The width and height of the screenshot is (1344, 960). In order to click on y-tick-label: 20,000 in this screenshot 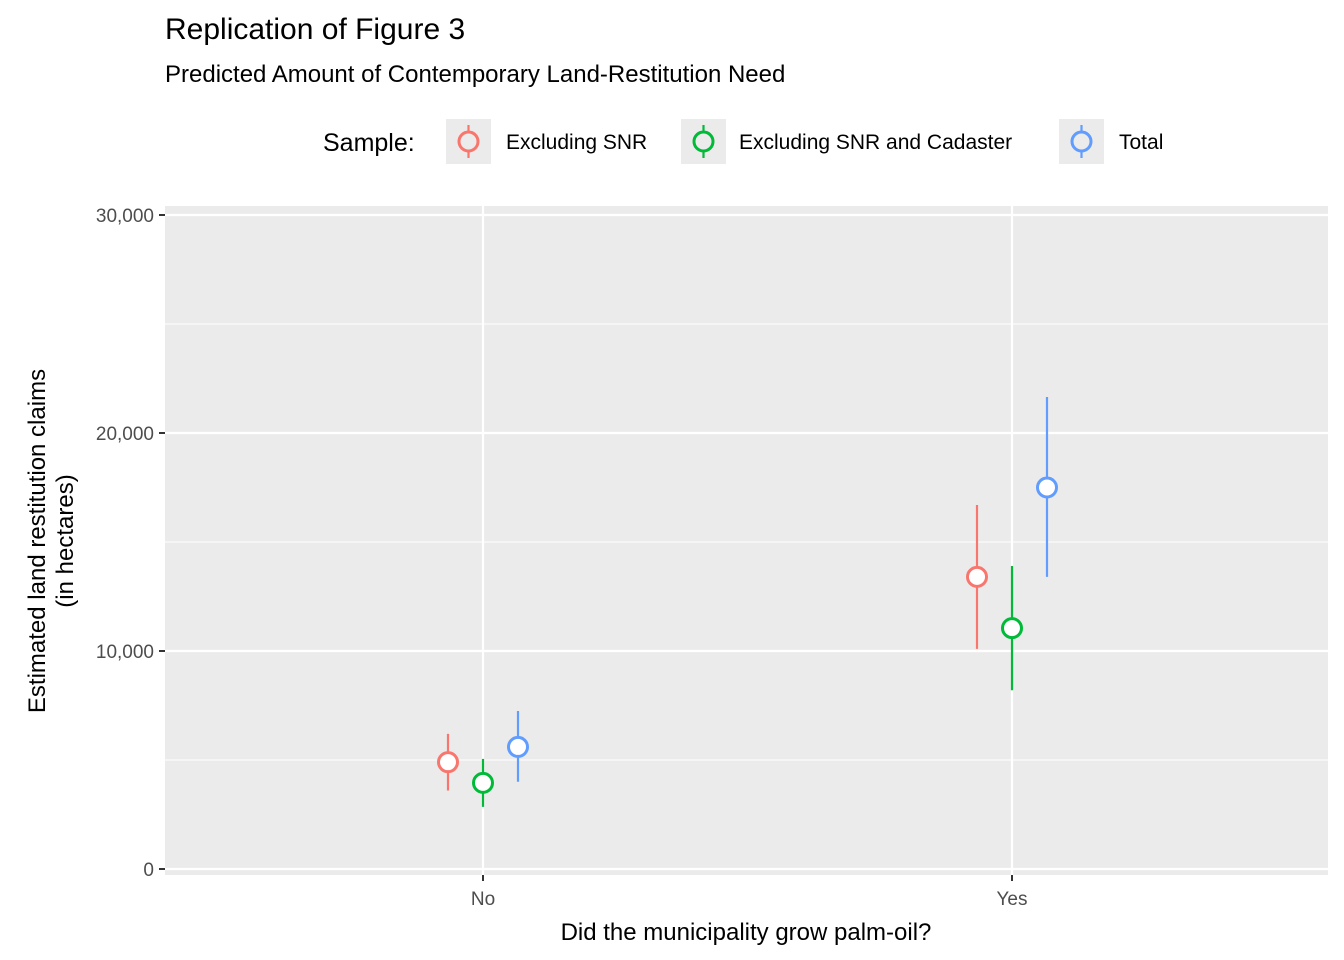, I will do `click(125, 434)`.